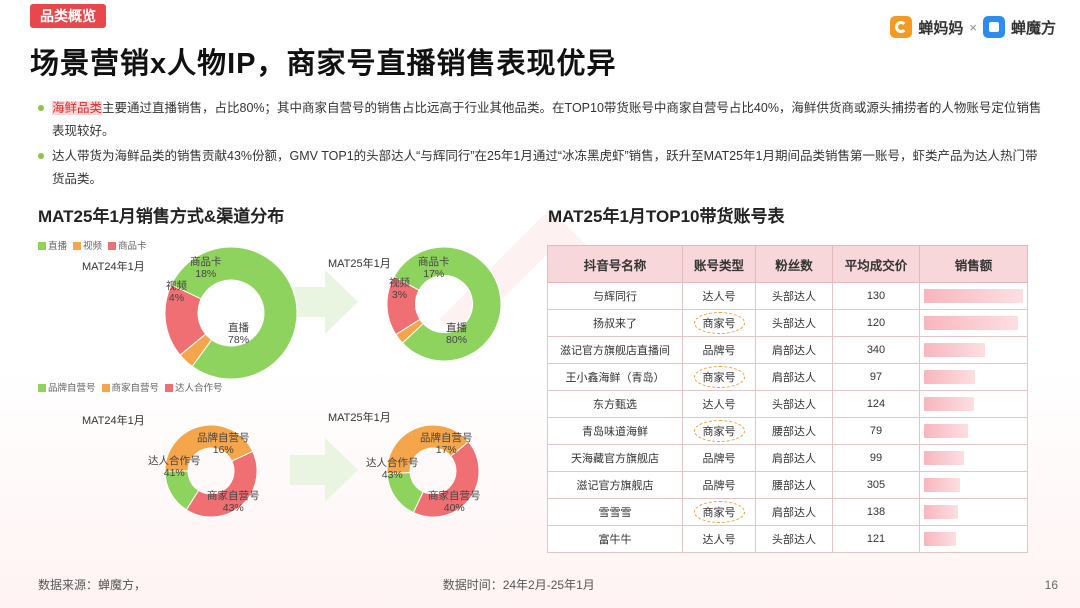 The image size is (1080, 608). Describe the element at coordinates (794, 431) in the screenshot. I see `fans-cell: 腰部达人` at that location.